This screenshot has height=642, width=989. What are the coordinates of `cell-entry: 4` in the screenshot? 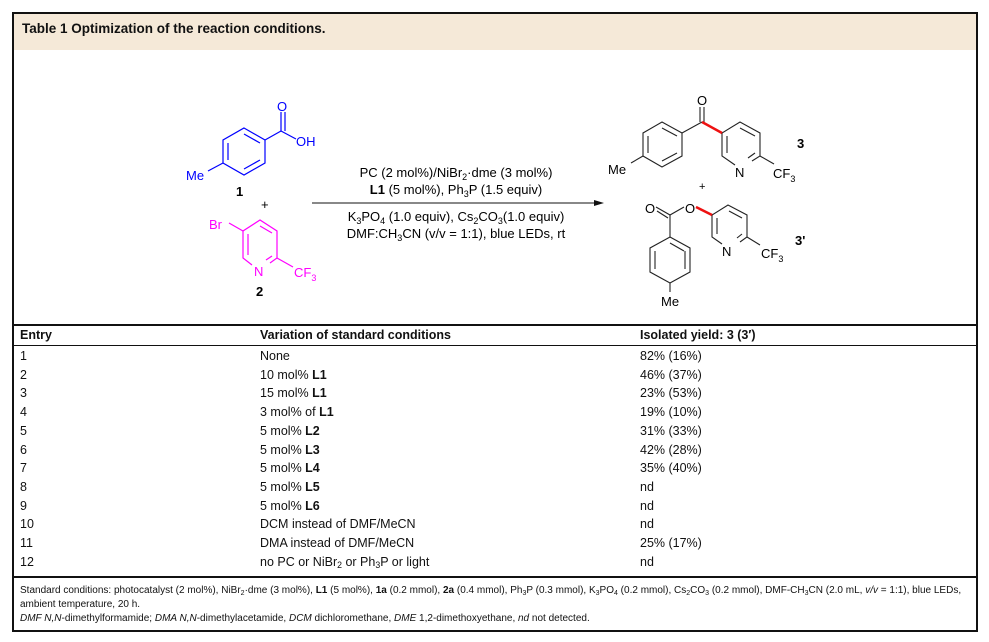 It's located at (23, 412).